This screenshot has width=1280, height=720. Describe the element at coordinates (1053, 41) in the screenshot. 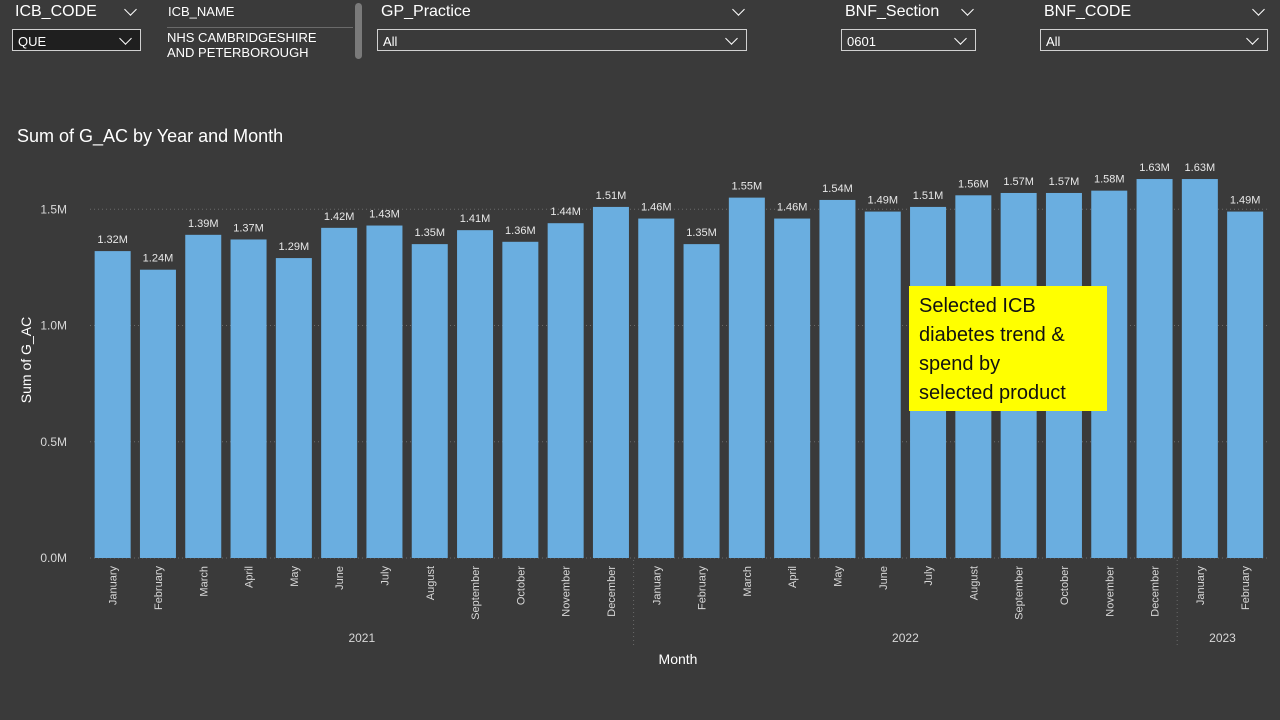

I see `bnf-code-value: All` at that location.